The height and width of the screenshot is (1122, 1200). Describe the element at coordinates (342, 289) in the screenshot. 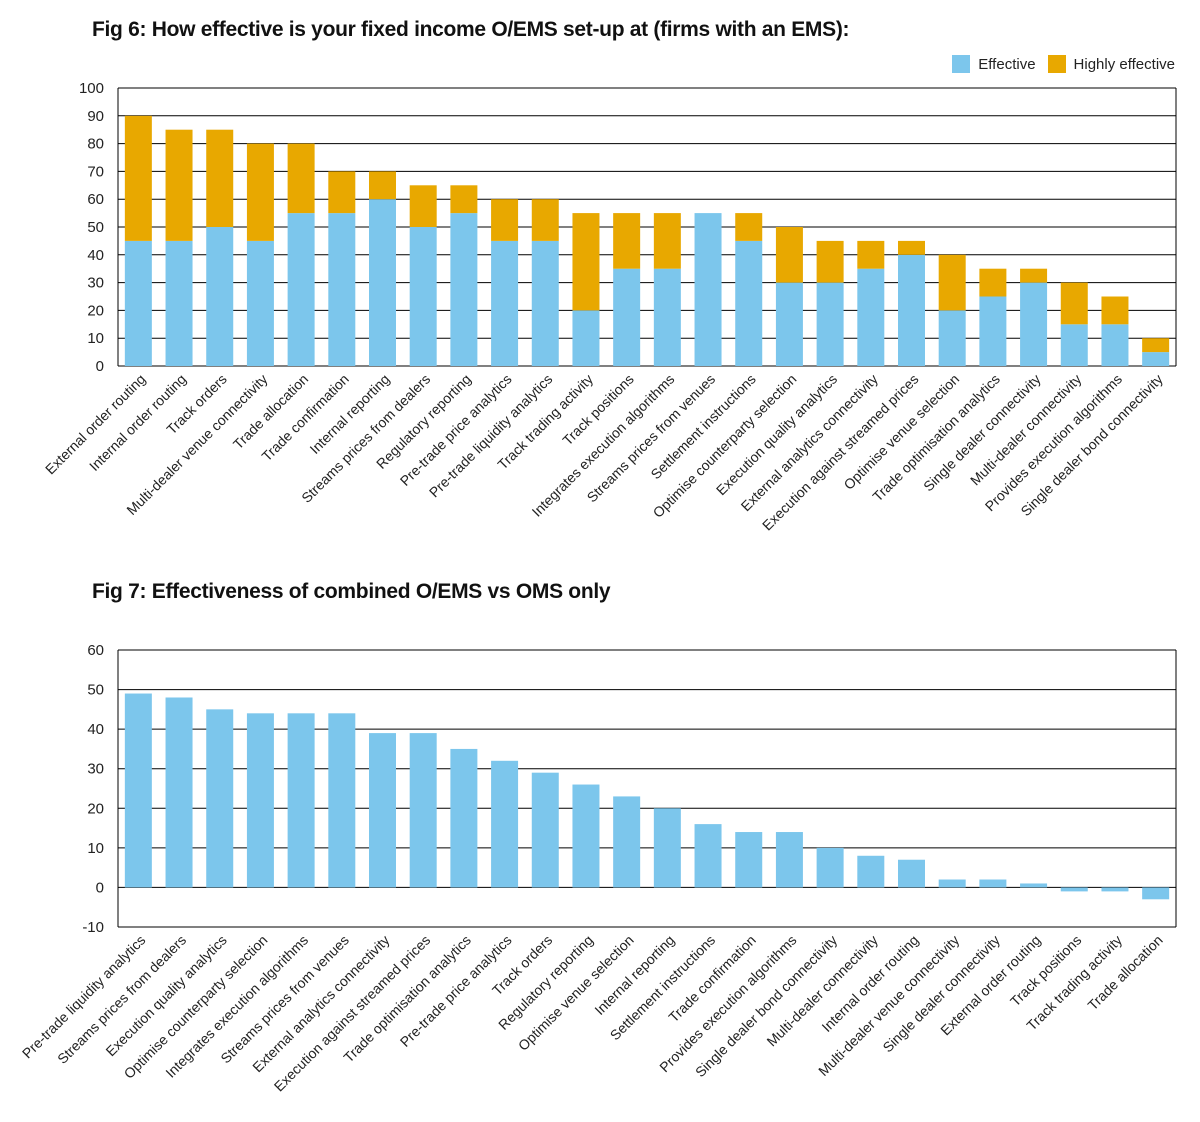

I see `fig6-bar-effective-trade-confirmation` at that location.